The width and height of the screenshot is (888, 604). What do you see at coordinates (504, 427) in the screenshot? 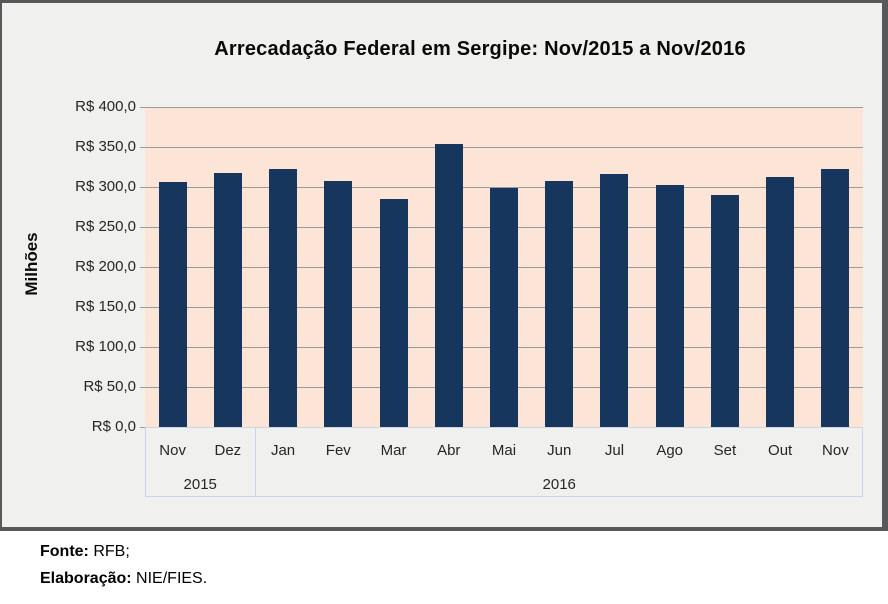
I see `x-axis-line` at bounding box center [504, 427].